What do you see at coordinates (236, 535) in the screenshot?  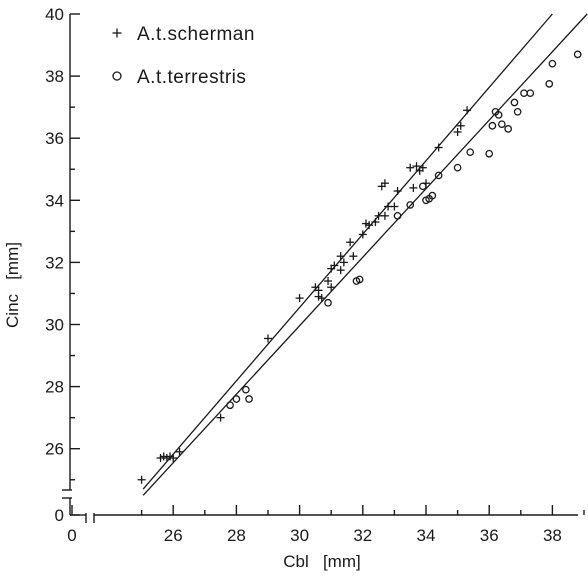 I see `x-tick-label: 28` at bounding box center [236, 535].